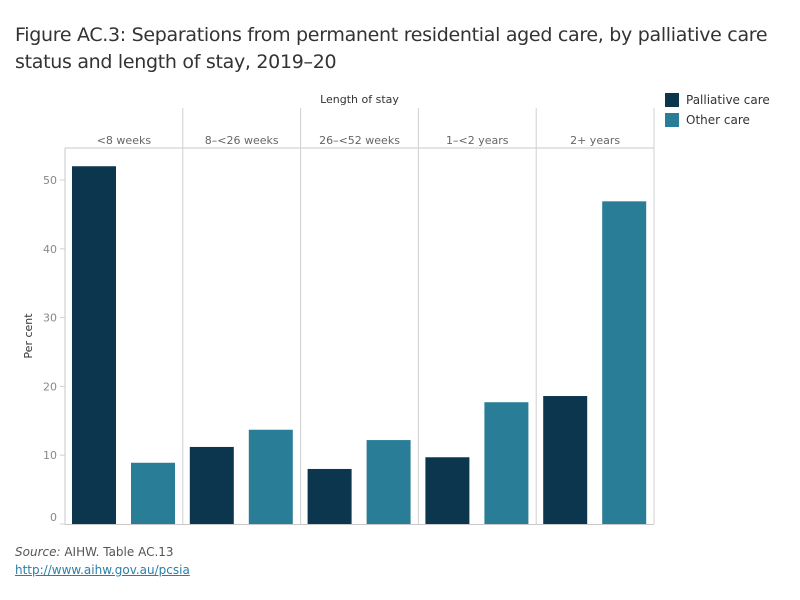 Image resolution: width=800 pixels, height=600 pixels. I want to click on category-label: 1–<2 years, so click(477, 140).